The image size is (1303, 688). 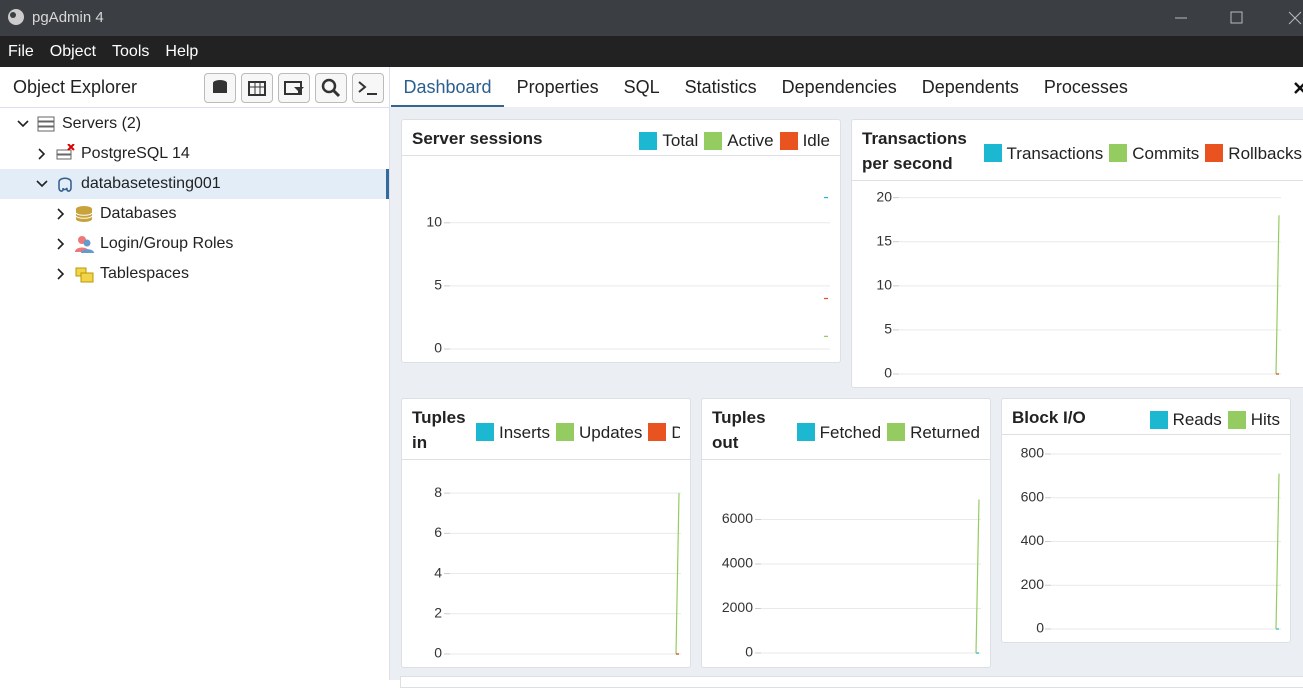 What do you see at coordinates (194, 274) in the screenshot?
I see `tree-row: Tablespaces` at bounding box center [194, 274].